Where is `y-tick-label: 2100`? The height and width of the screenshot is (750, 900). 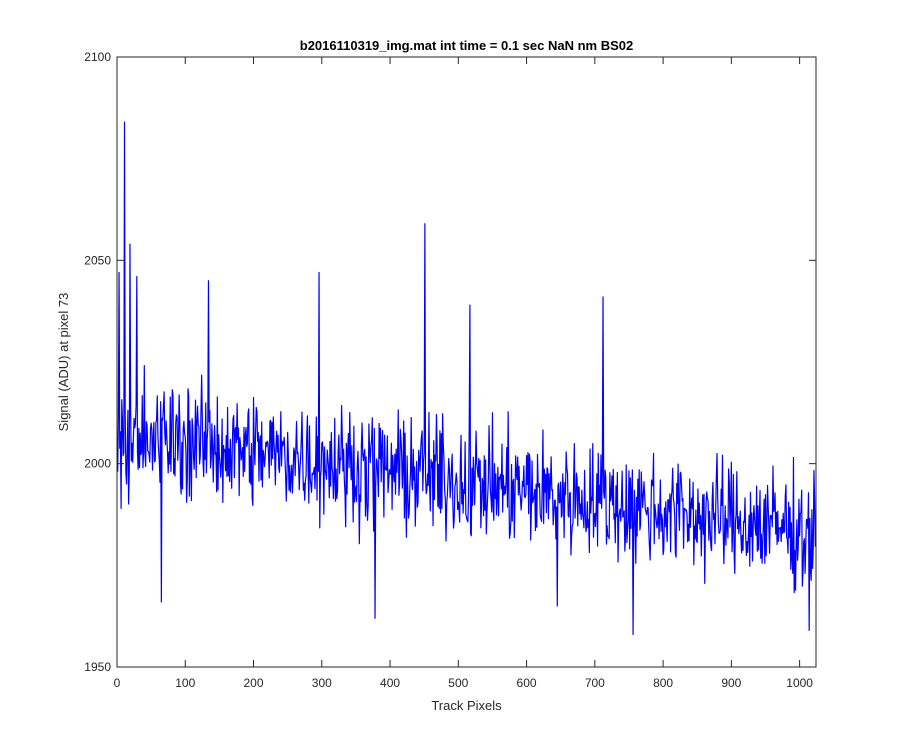 y-tick-label: 2100 is located at coordinates (97, 57).